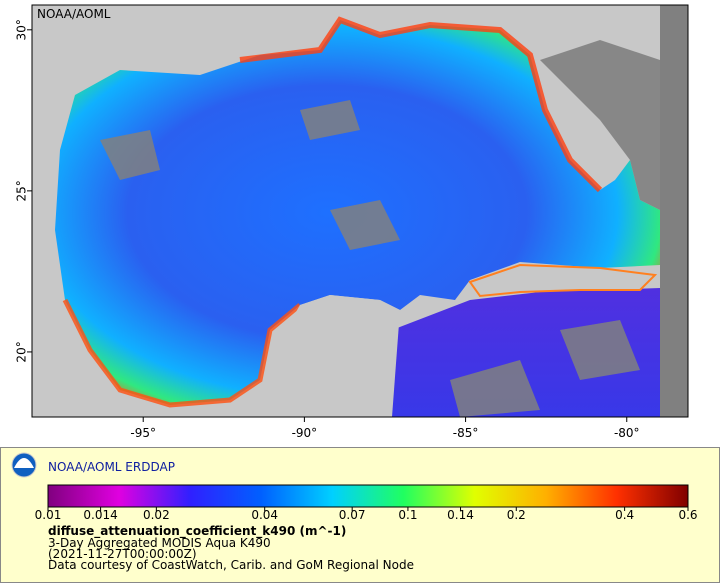 The width and height of the screenshot is (720, 587). What do you see at coordinates (624, 515) in the screenshot?
I see `colorbar-tick-label: 0.4` at bounding box center [624, 515].